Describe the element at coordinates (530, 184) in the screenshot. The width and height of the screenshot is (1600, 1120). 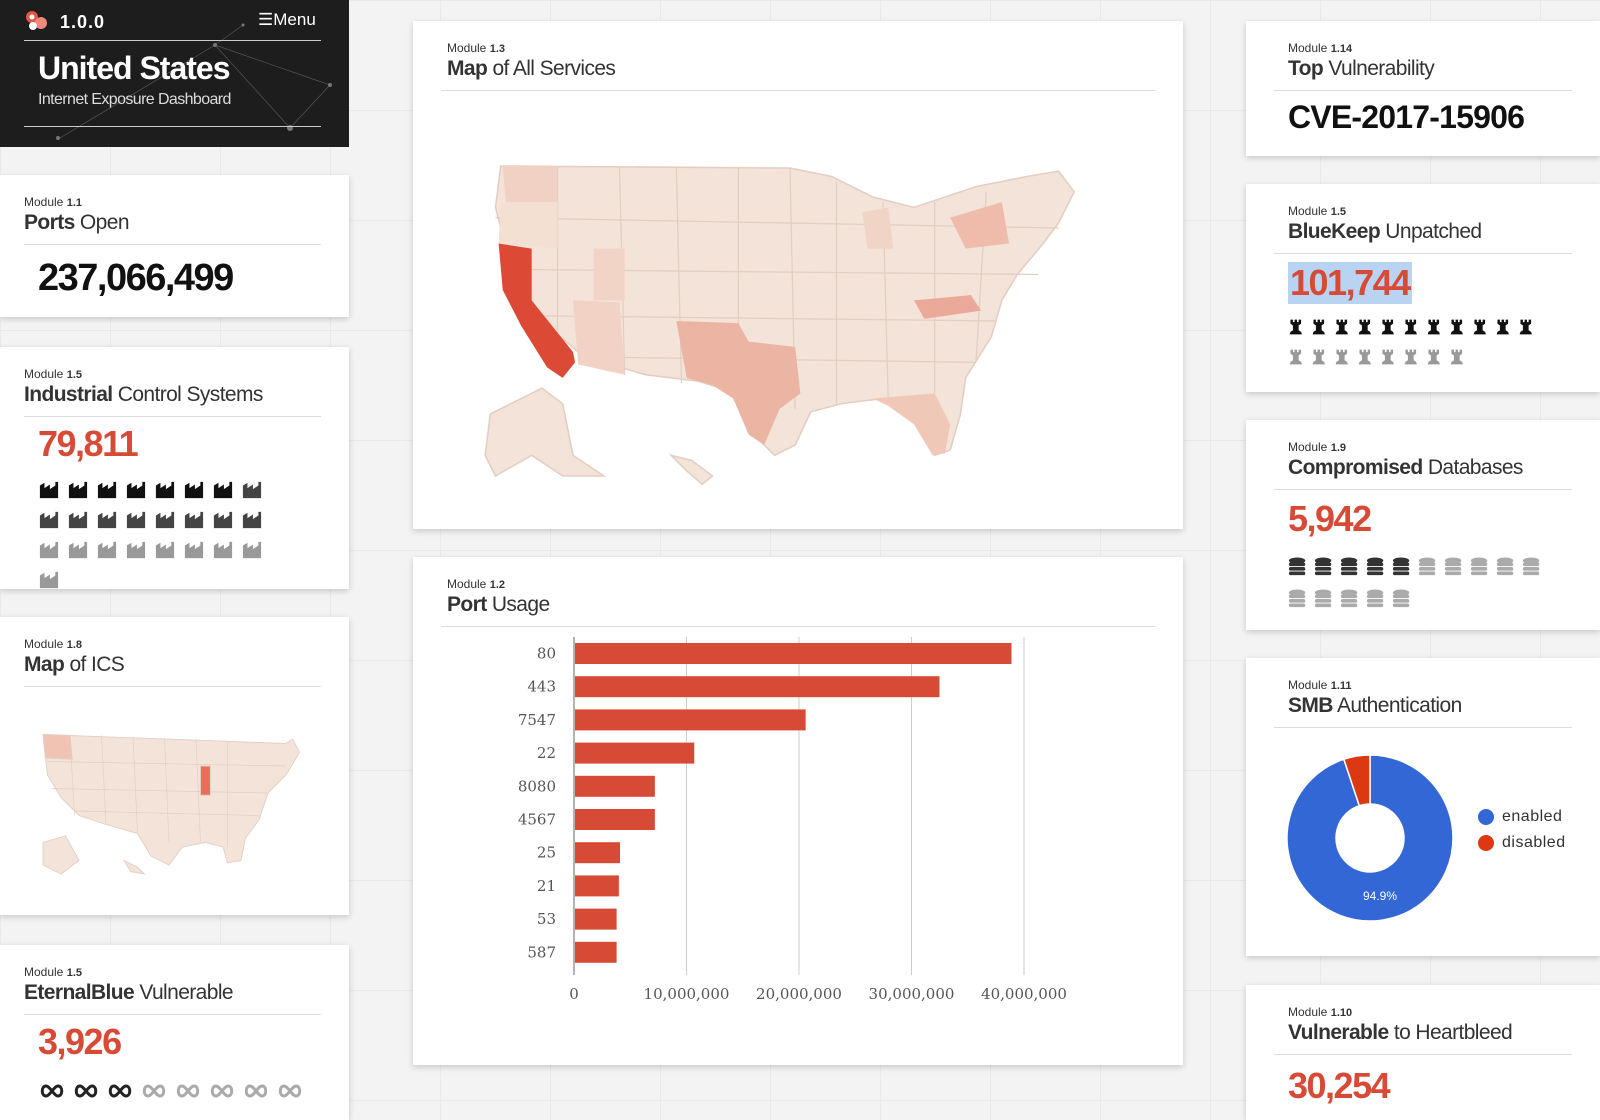
I see `state-washington` at that location.